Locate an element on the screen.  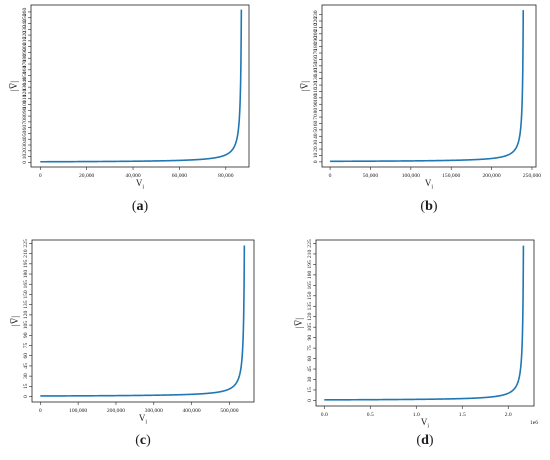
y-tick-label: 105 is located at coordinates (310, 327).